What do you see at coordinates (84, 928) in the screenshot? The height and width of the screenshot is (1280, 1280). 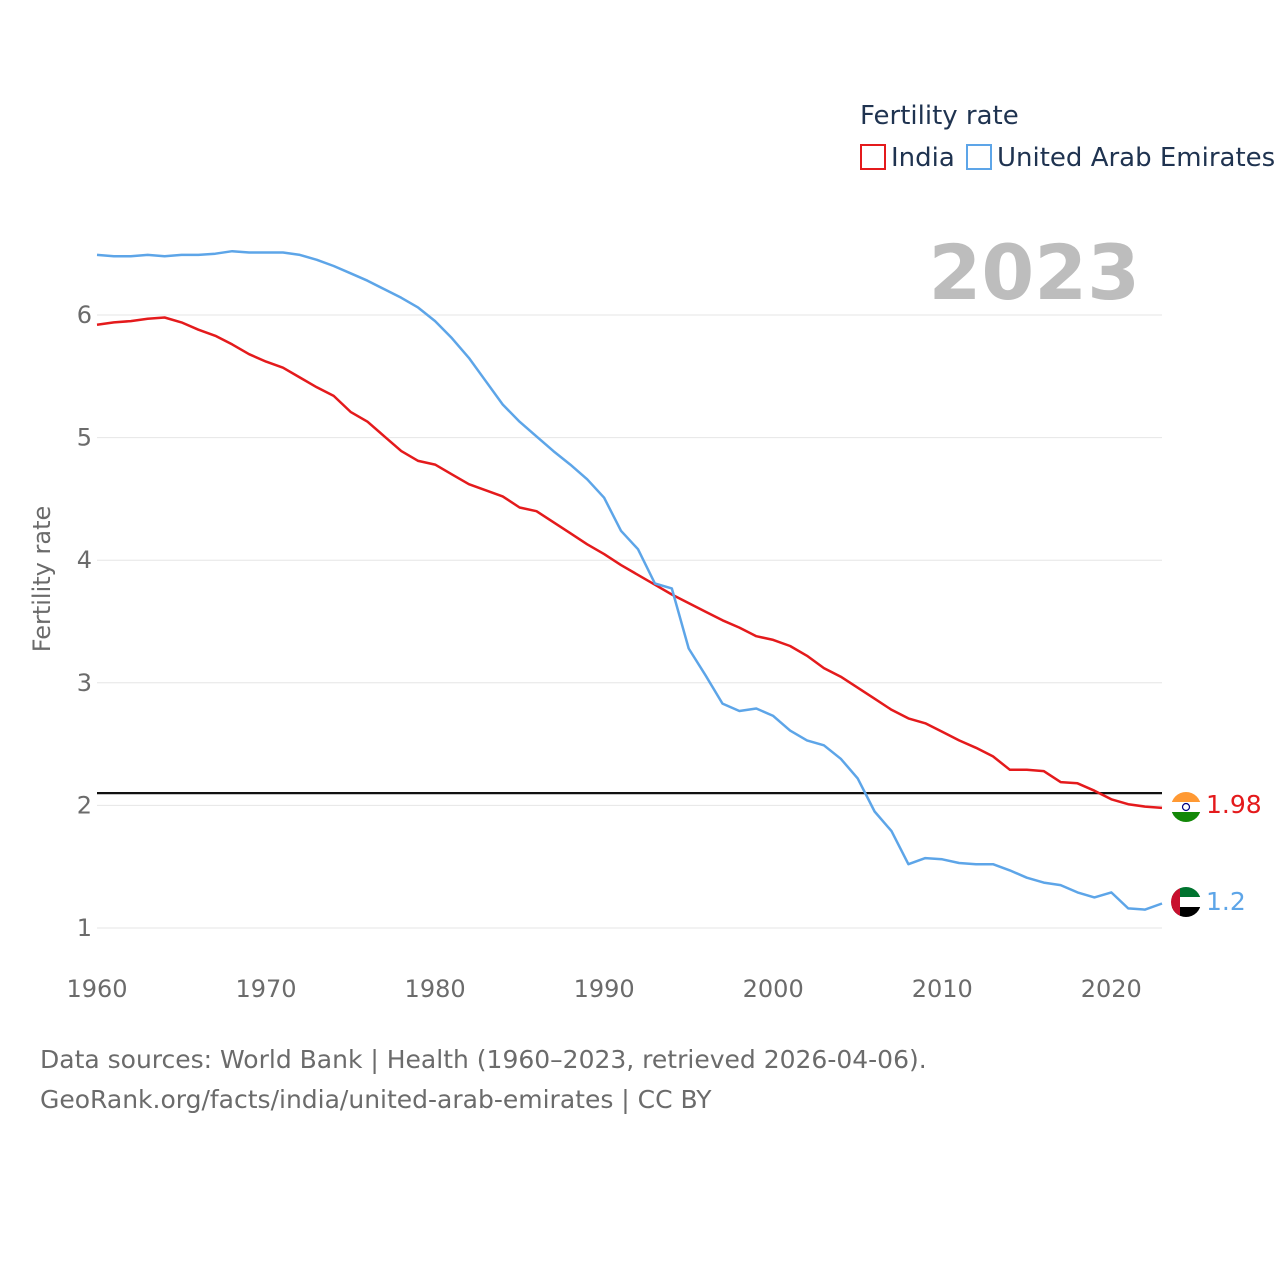 I see `y-tick-label: 1` at bounding box center [84, 928].